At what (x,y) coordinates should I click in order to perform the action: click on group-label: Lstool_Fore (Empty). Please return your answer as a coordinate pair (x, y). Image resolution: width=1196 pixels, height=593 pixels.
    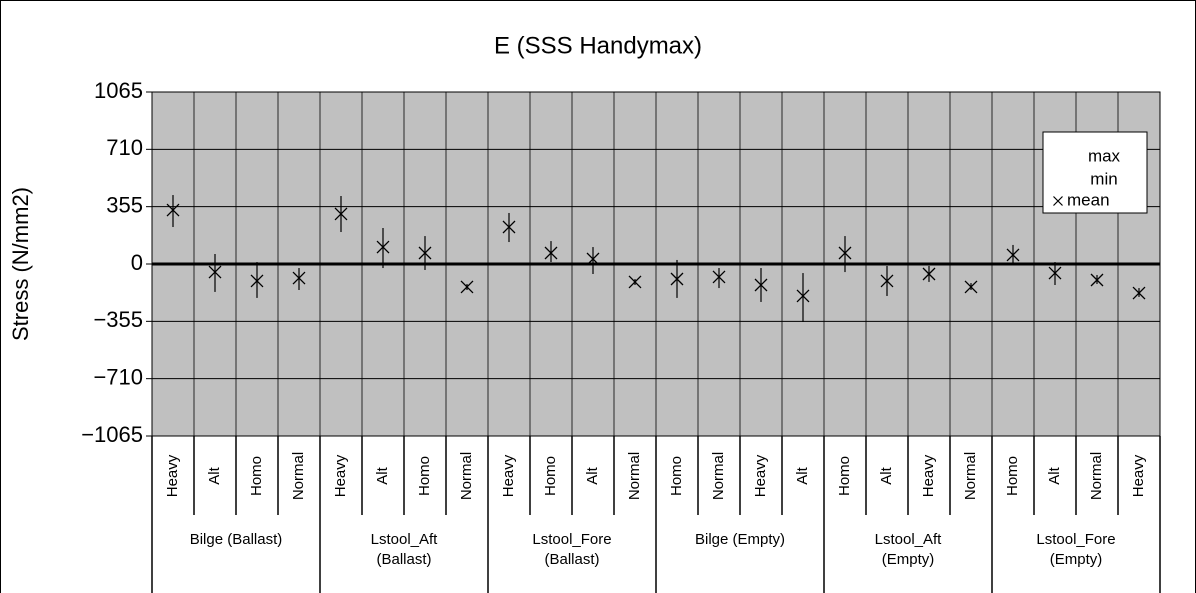
    Looking at the image, I should click on (1076, 549).